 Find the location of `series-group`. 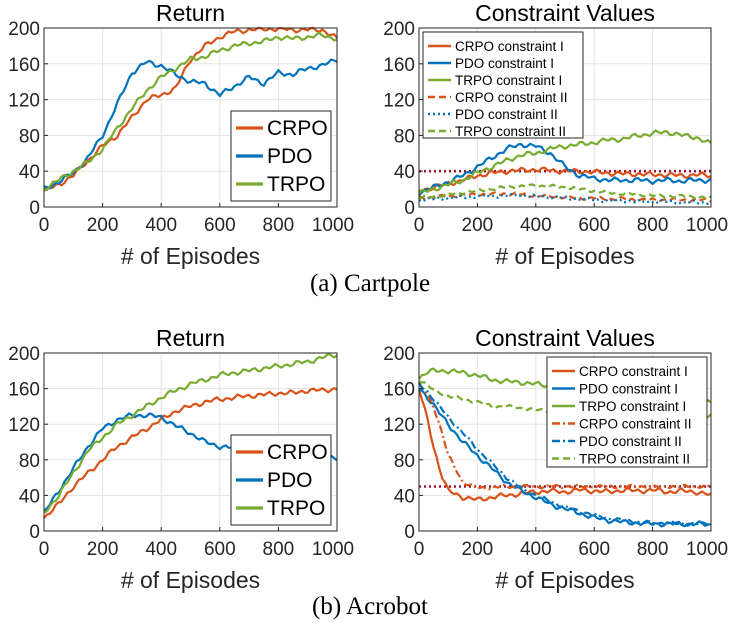

series-group is located at coordinates (565, 167).